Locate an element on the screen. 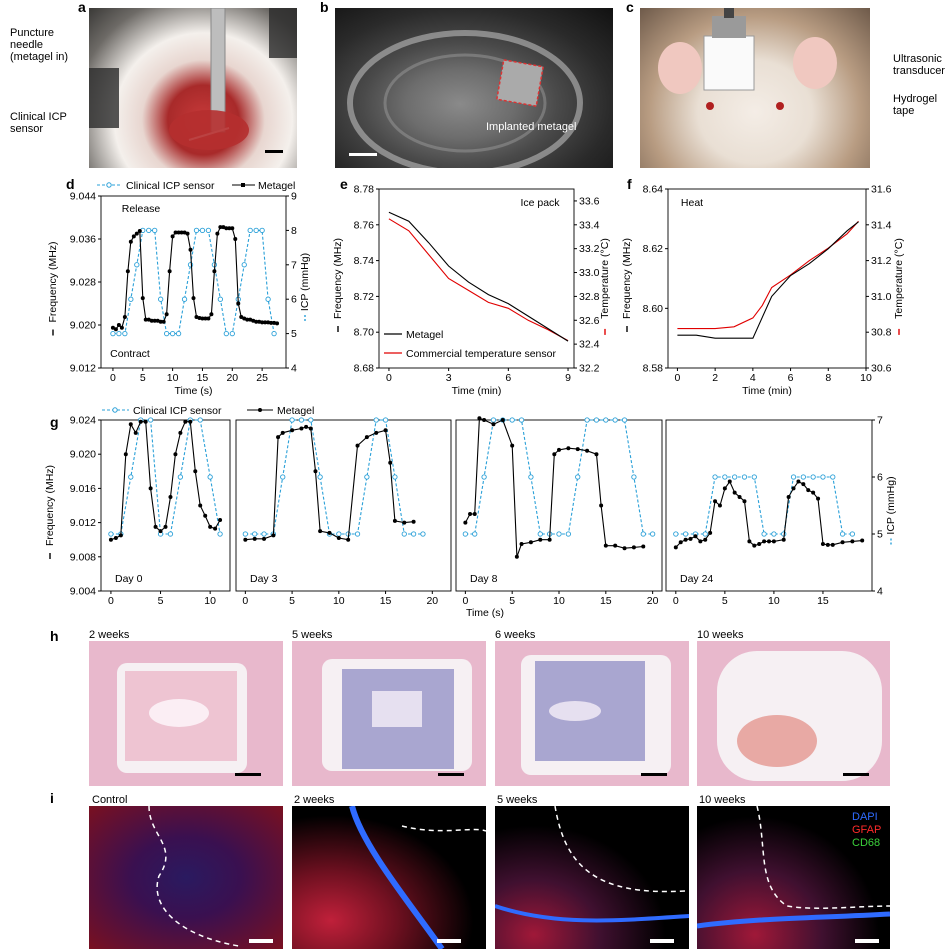  chart-f-xtick-label: 8 is located at coordinates (828, 378).